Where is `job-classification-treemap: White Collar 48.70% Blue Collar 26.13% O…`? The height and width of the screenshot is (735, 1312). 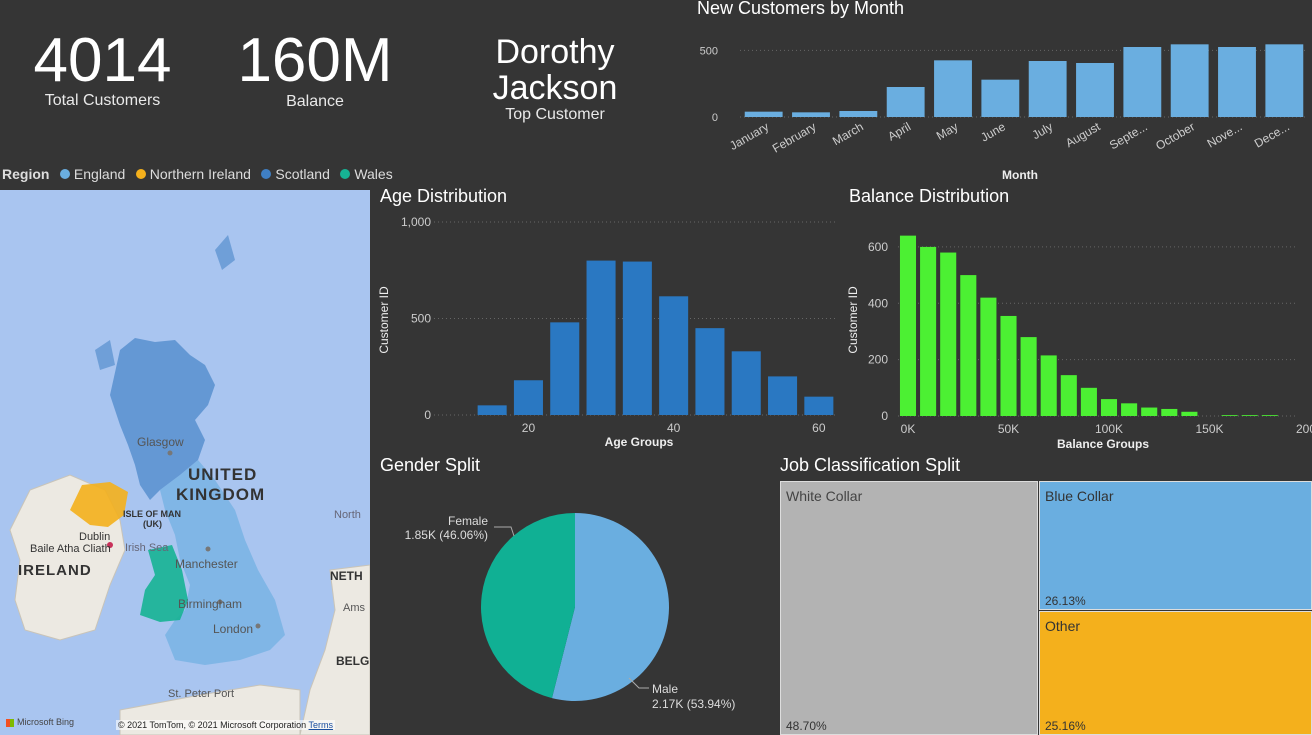
job-classification-treemap: White Collar 48.70% Blue Collar 26.13% O… is located at coordinates (1046, 608).